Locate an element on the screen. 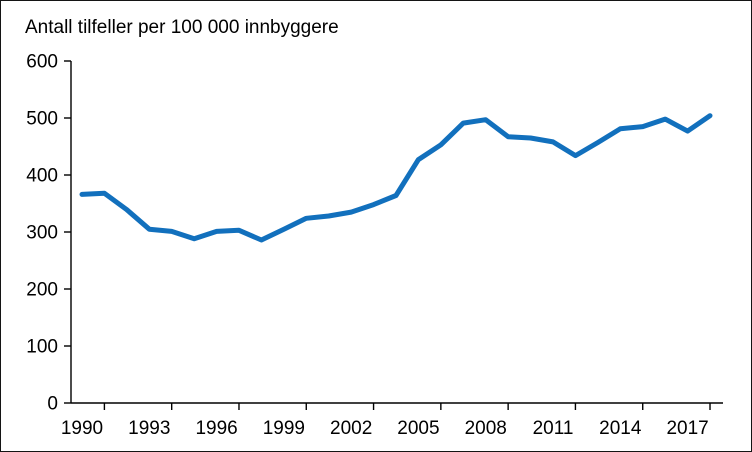 The height and width of the screenshot is (452, 752). y-axis-tick-label: 100 is located at coordinates (42, 347).